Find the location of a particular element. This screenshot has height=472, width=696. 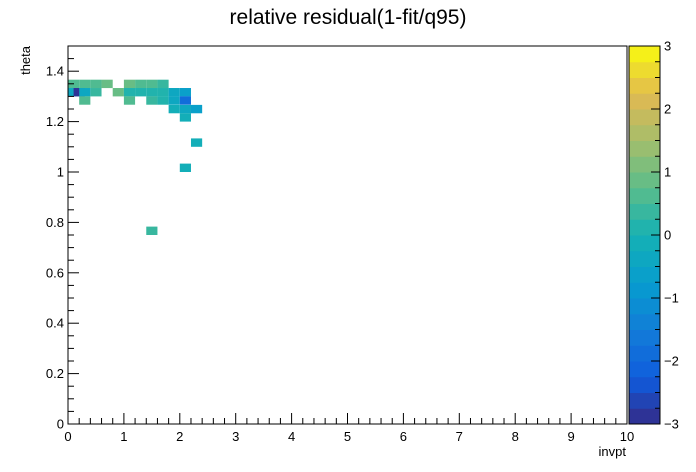

z-tick-label: −3 is located at coordinates (671, 424).